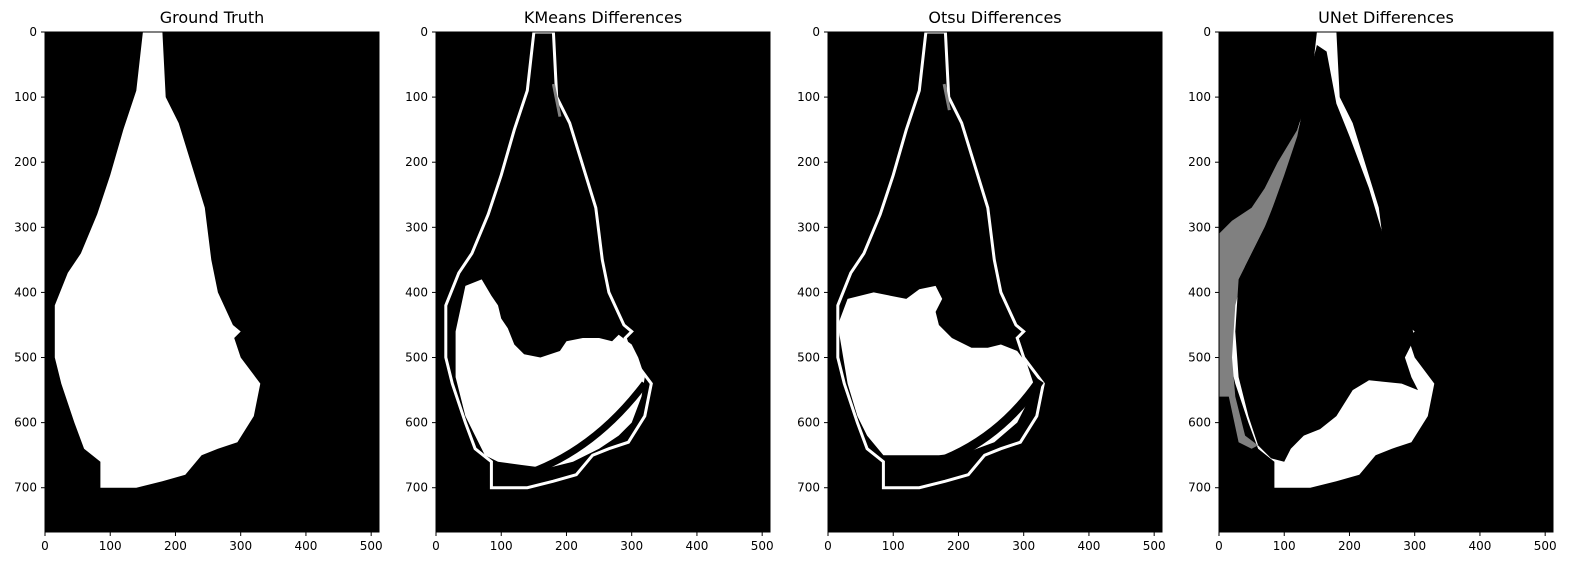  What do you see at coordinates (1386, 17) in the screenshot?
I see `panel-title: UNet Differences` at bounding box center [1386, 17].